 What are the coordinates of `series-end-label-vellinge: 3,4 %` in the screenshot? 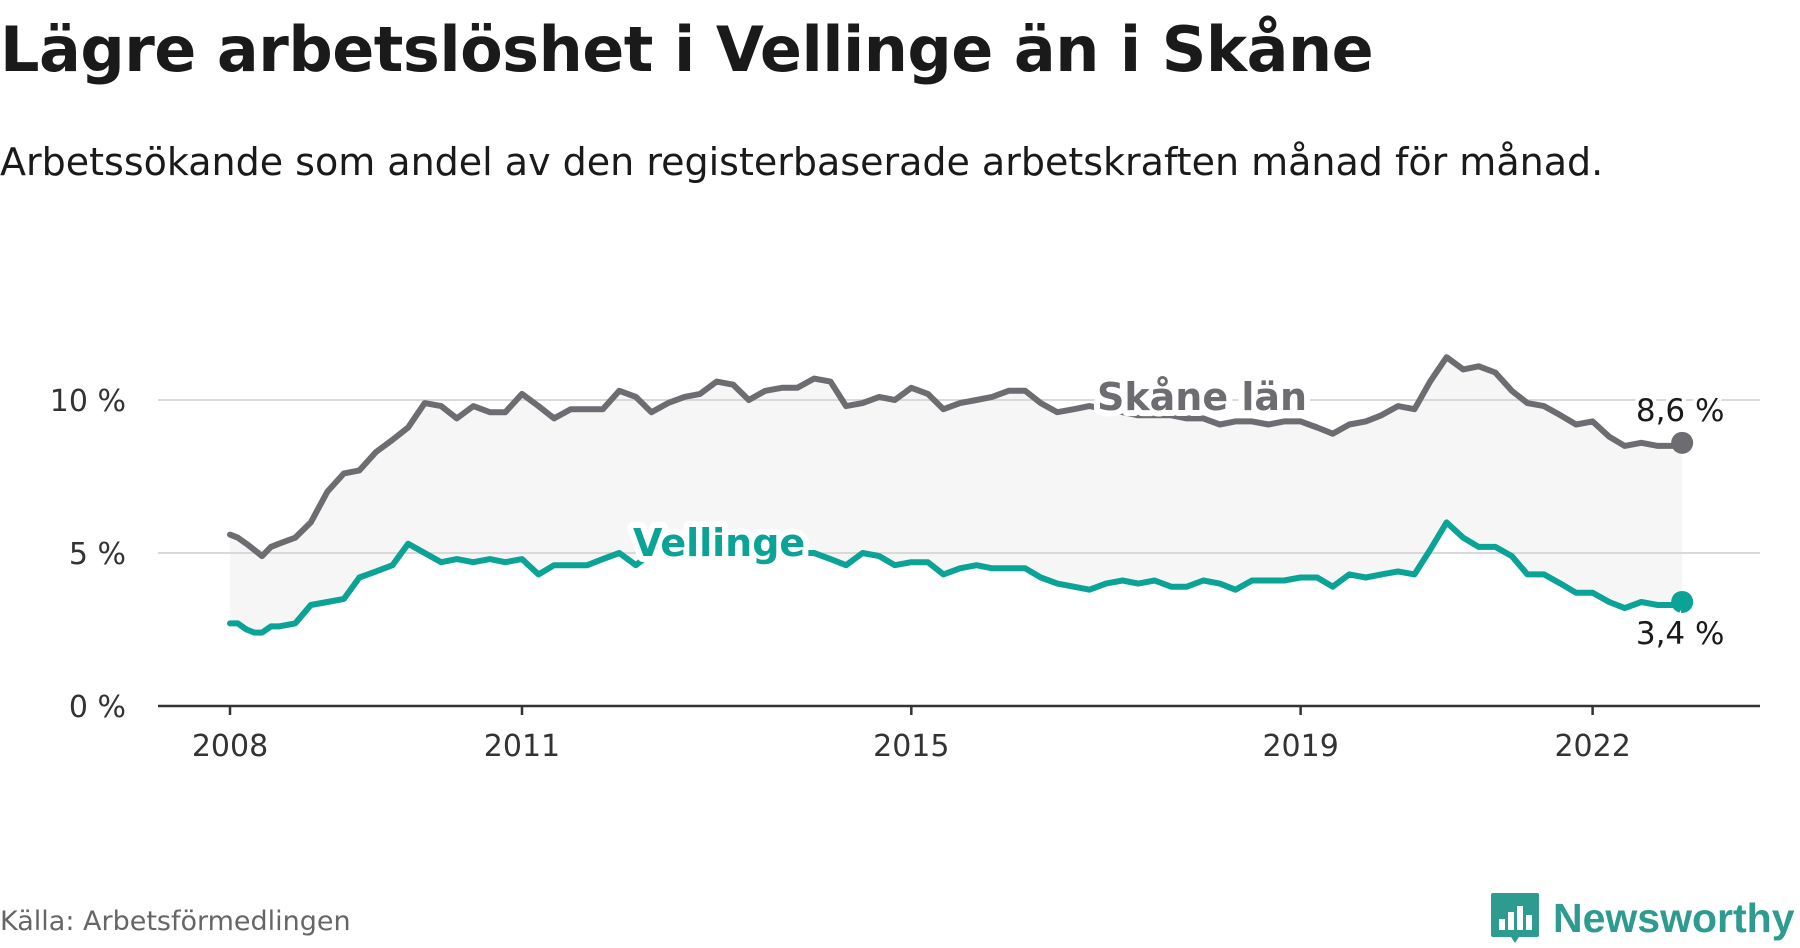 It's located at (1680, 634).